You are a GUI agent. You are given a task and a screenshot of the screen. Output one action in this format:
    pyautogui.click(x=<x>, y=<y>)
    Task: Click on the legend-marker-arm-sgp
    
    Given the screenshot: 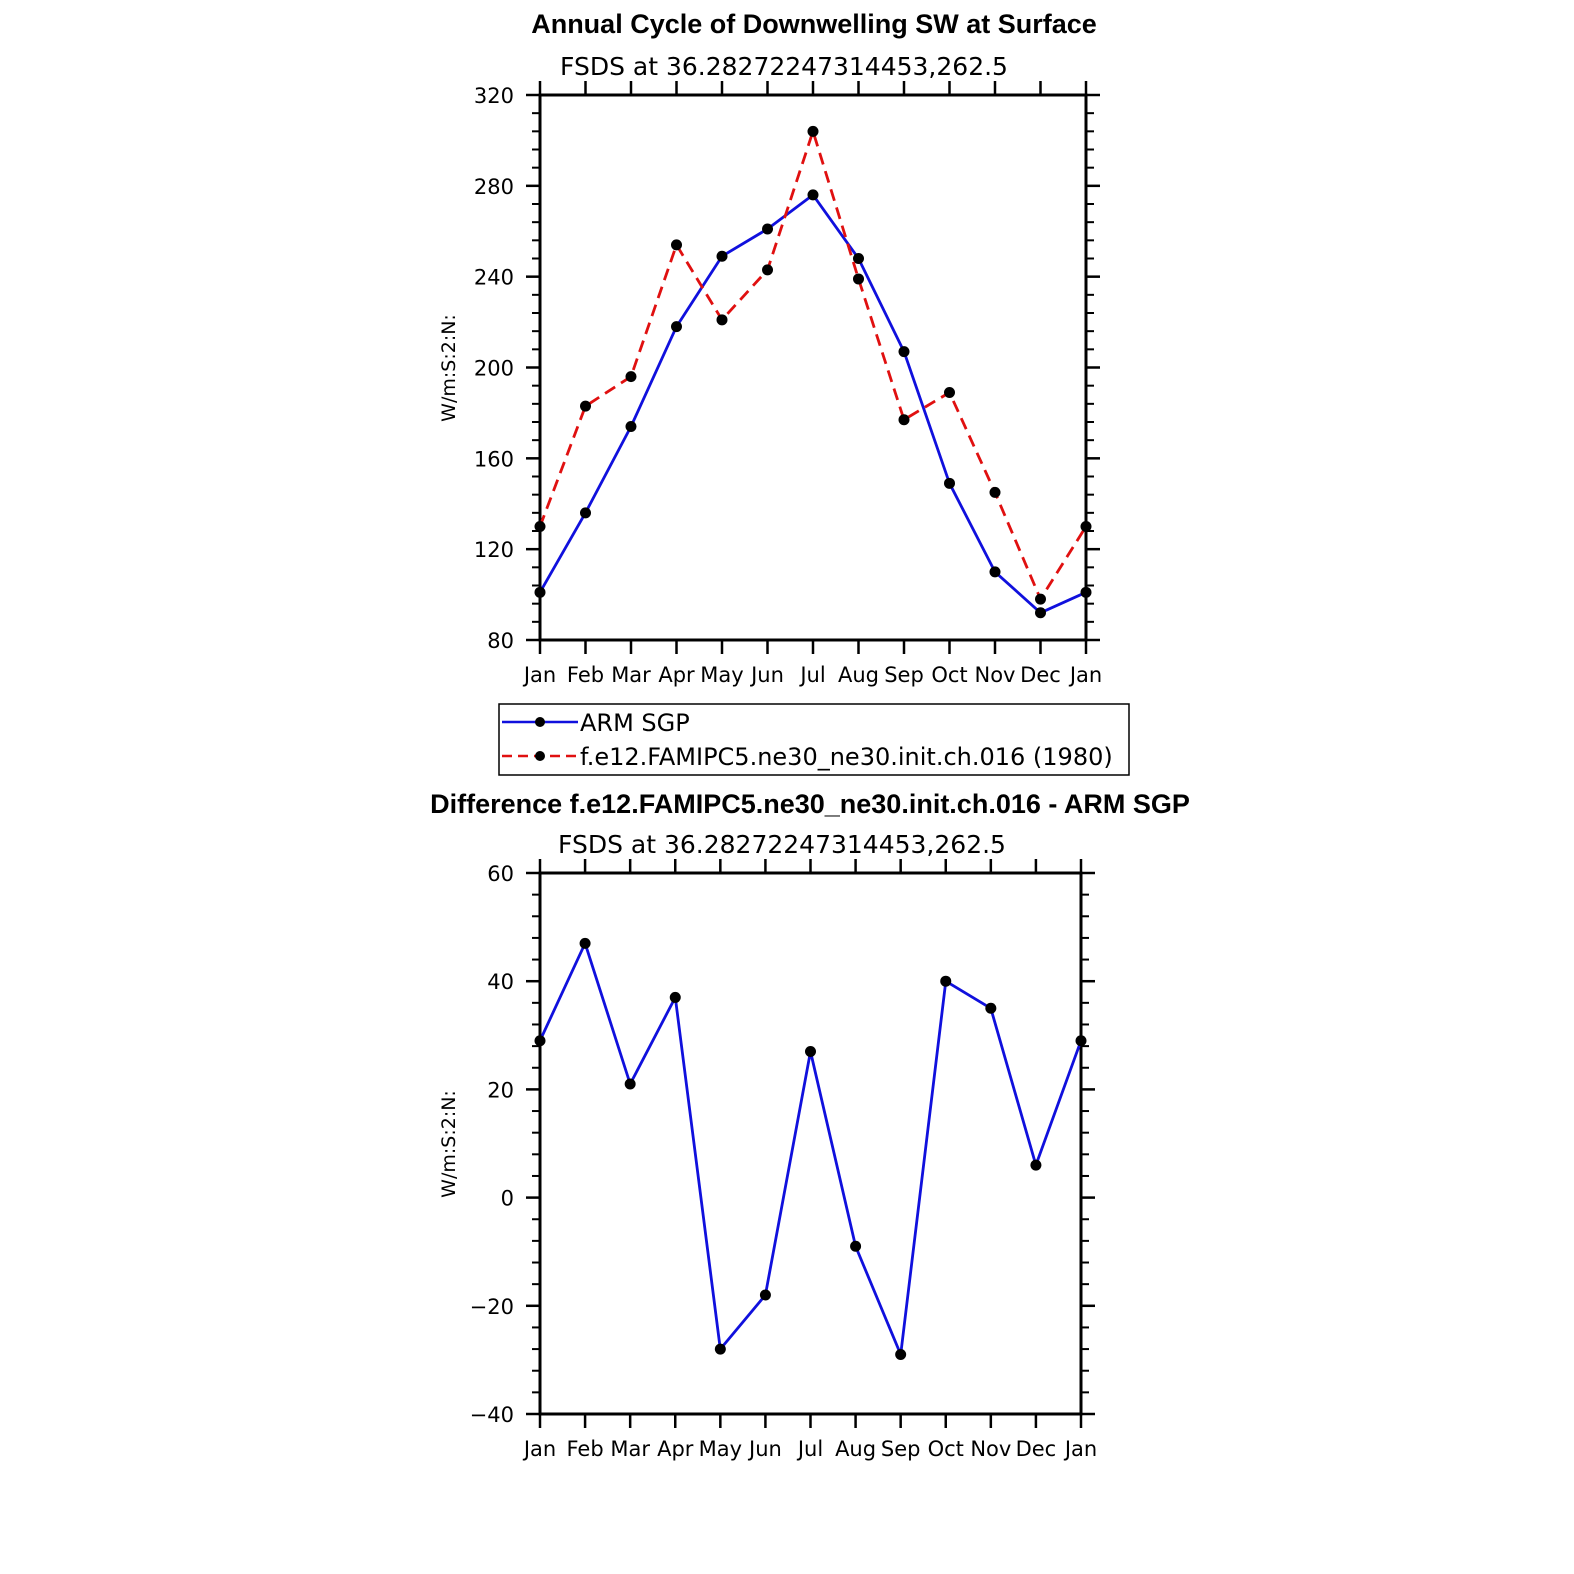 What is the action you would take?
    pyautogui.click(x=540, y=722)
    